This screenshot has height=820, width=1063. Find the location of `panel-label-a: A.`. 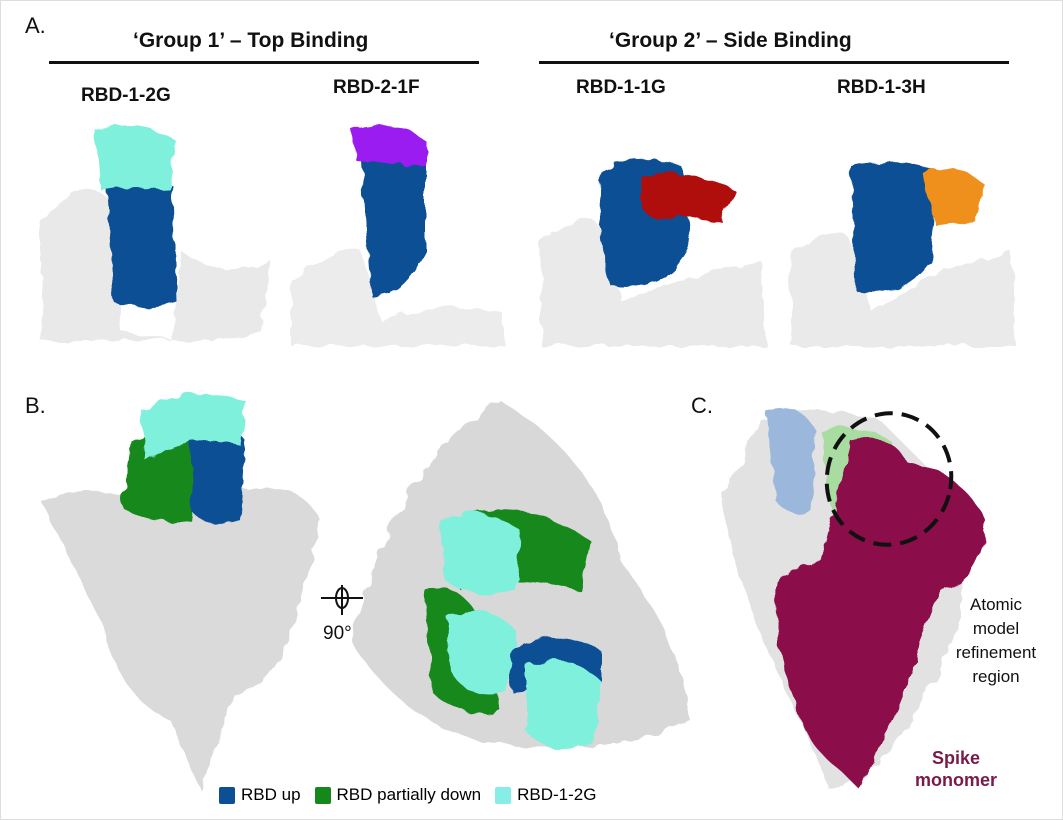

panel-label-a: A. is located at coordinates (35, 25).